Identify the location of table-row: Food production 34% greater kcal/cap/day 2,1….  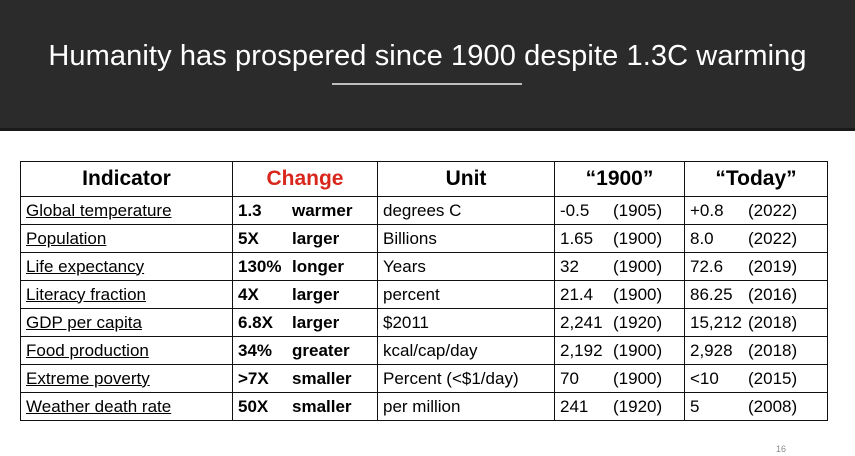
(424, 350).